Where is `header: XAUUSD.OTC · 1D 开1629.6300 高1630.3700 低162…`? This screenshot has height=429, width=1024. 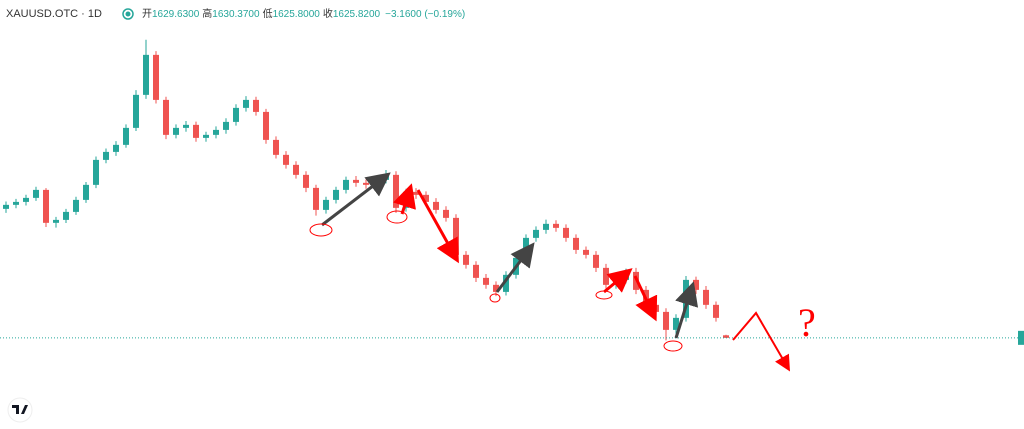
header: XAUUSD.OTC · 1D 开1629.6300 高1630.3700 低162… is located at coordinates (235, 13).